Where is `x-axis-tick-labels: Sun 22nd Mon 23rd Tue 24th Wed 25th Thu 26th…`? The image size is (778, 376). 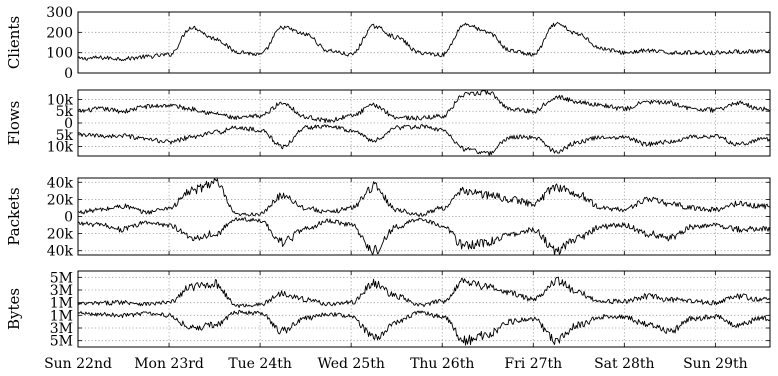
x-axis-tick-labels: Sun 22nd Mon 23rd Tue 24th Wed 25th Thu 26th… is located at coordinates (396, 364).